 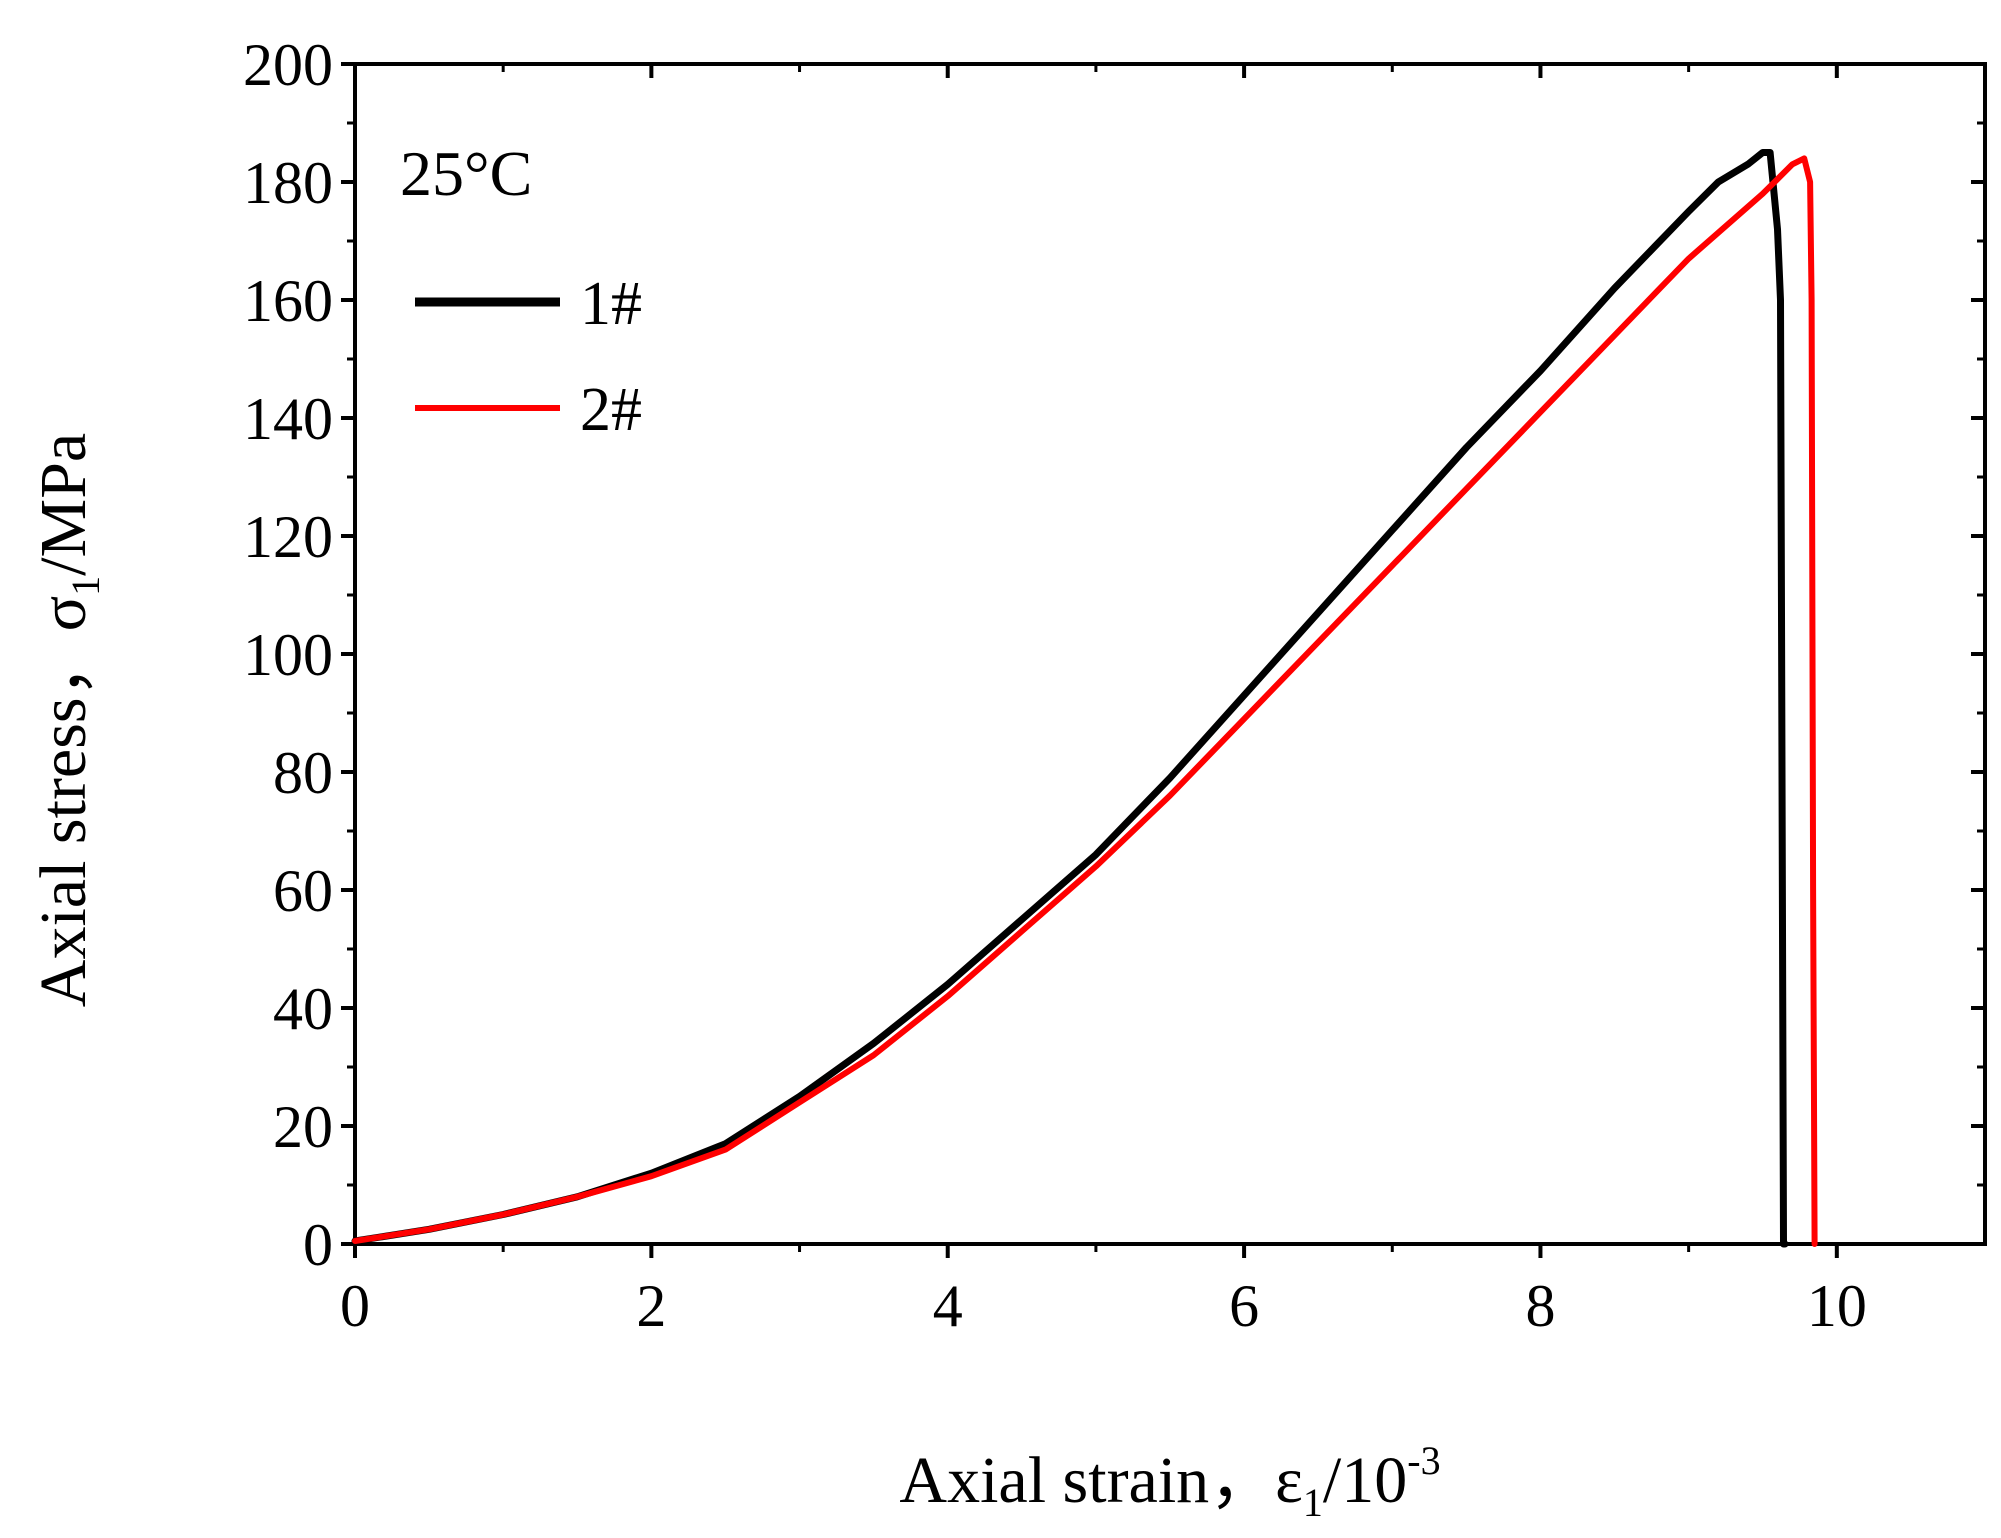 I want to click on x-axis-title: Axial strain，ε1/10-3, so click(x=1169, y=1481).